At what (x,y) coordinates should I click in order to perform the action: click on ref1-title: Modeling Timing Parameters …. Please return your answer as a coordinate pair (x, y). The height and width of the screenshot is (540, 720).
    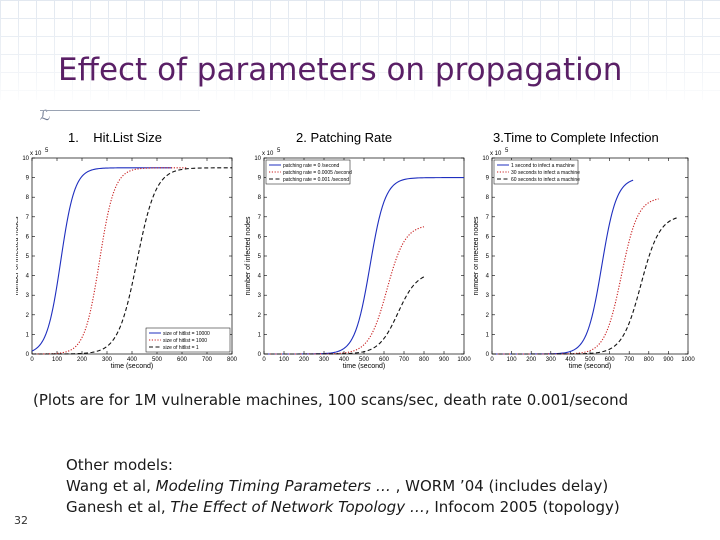
    Looking at the image, I should click on (275, 486).